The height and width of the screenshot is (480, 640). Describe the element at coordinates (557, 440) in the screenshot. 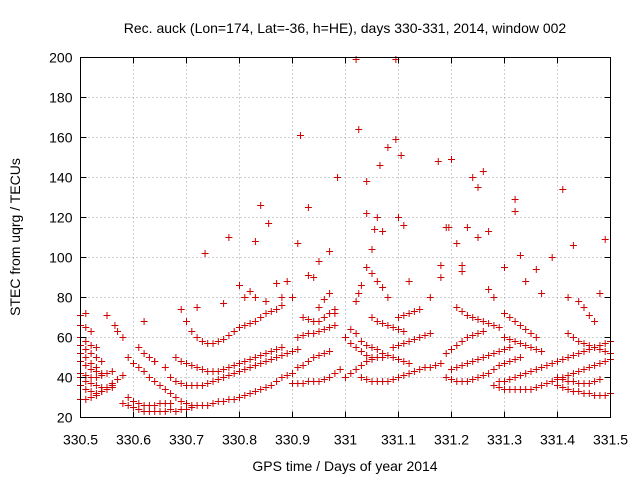

I see `x-tick-label: 331.4` at that location.